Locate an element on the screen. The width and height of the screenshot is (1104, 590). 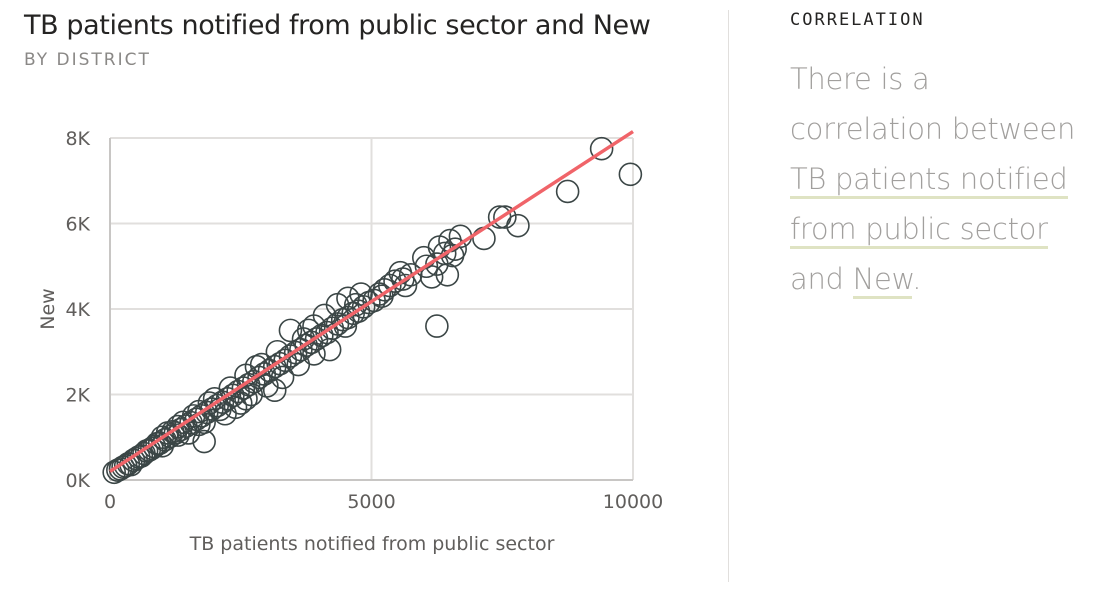
insight-punctuation: . is located at coordinates (917, 279).